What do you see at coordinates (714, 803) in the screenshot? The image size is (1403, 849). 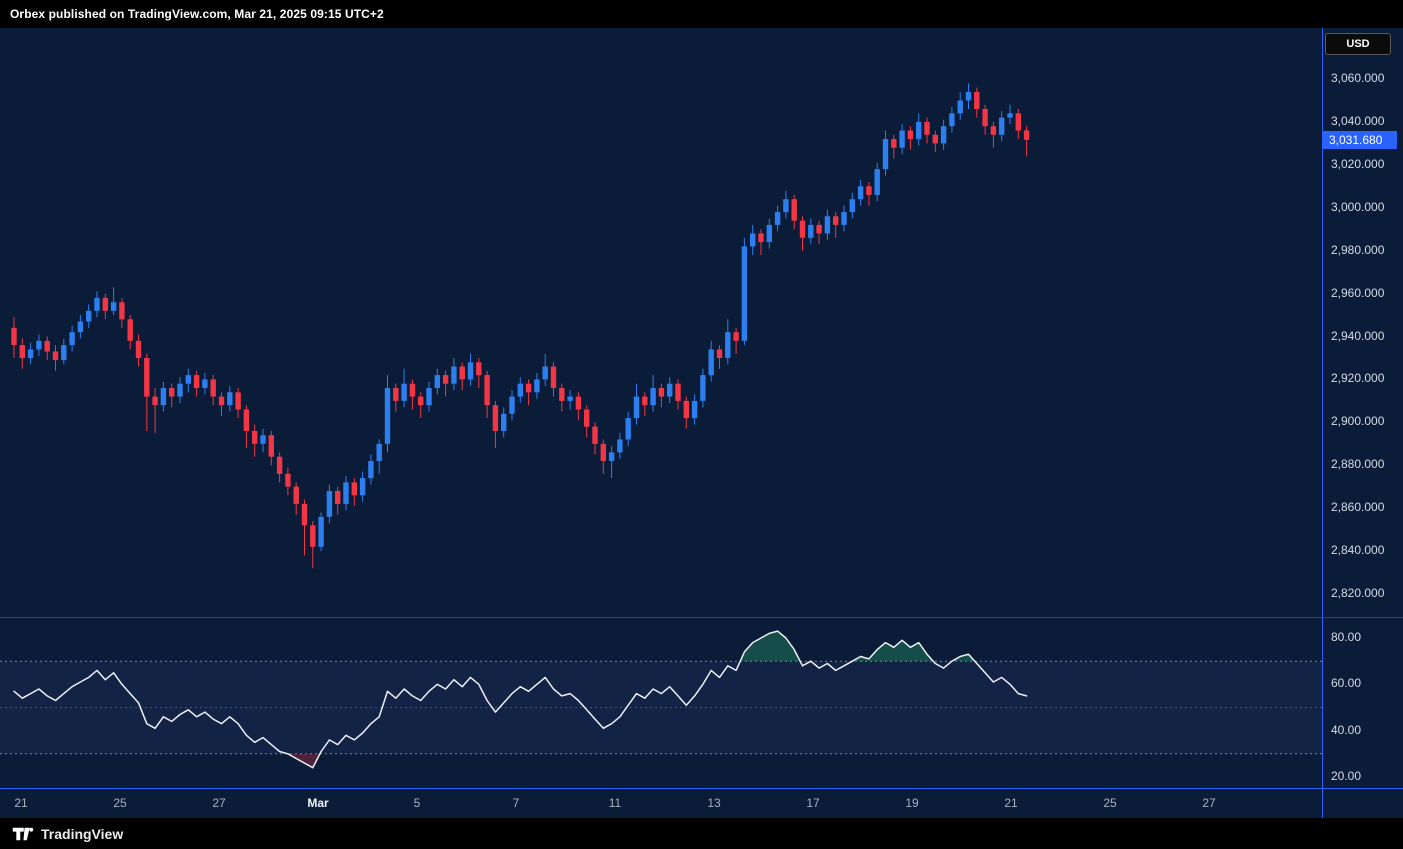 I see `time-tick-label: 13` at bounding box center [714, 803].